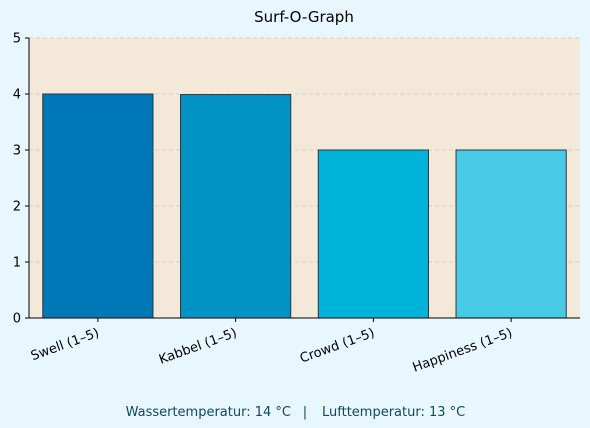 The image size is (590, 428). What do you see at coordinates (17, 319) in the screenshot?
I see `y-tick-label: 0` at bounding box center [17, 319].